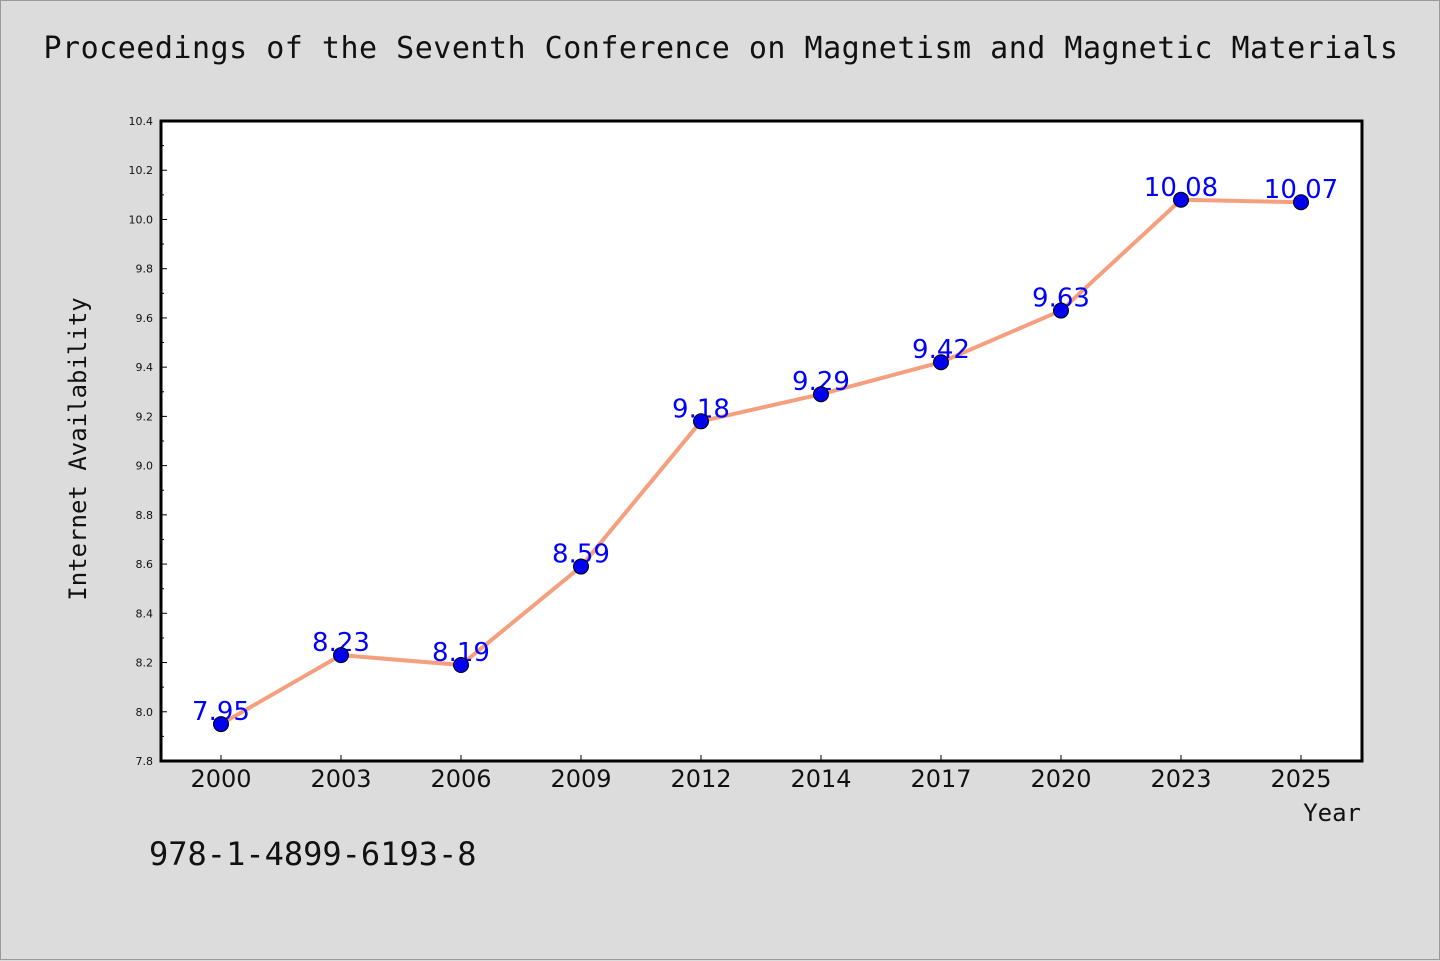 This screenshot has height=961, width=1440. I want to click on y-tick-label: 7.8, so click(145, 761).